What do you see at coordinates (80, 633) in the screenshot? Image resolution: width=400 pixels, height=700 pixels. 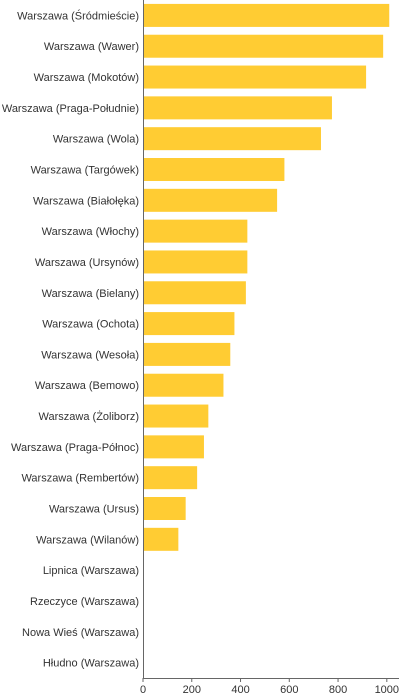 I see `category-label: Nowa Wieś (Warszawa)` at bounding box center [80, 633].